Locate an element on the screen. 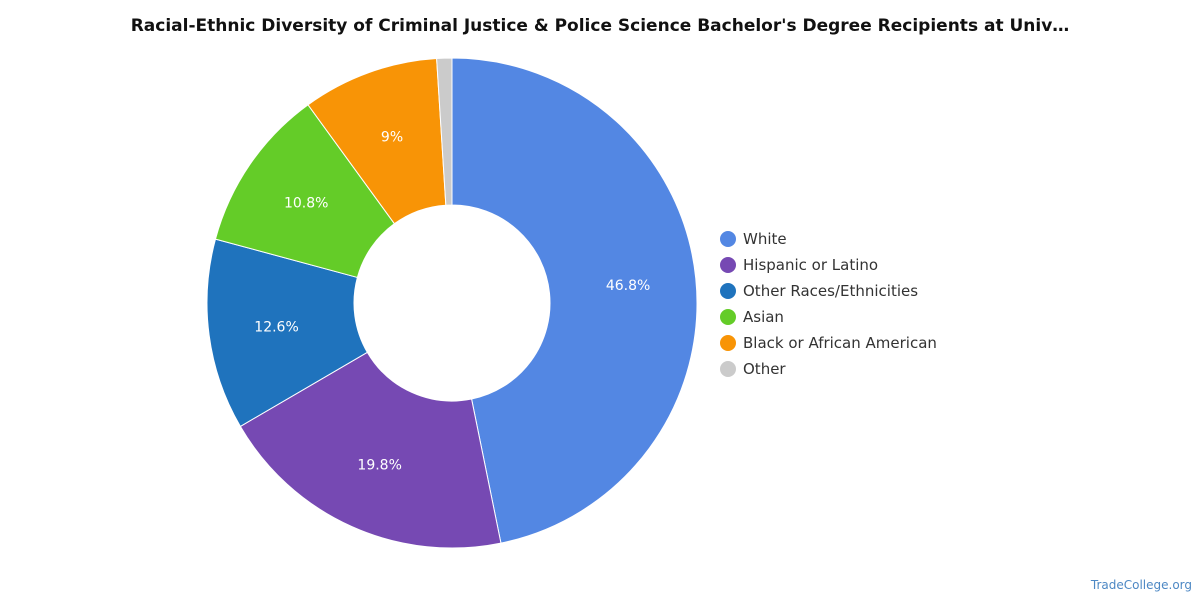  data-label: 19.8% is located at coordinates (379, 466).